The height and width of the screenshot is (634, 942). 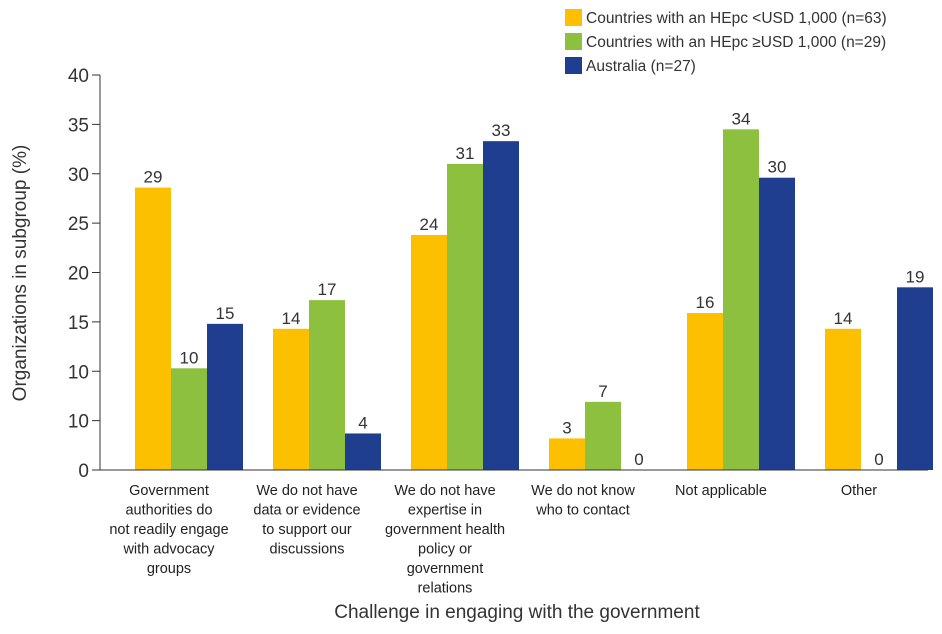 I want to click on data-label: 7, so click(x=602, y=391).